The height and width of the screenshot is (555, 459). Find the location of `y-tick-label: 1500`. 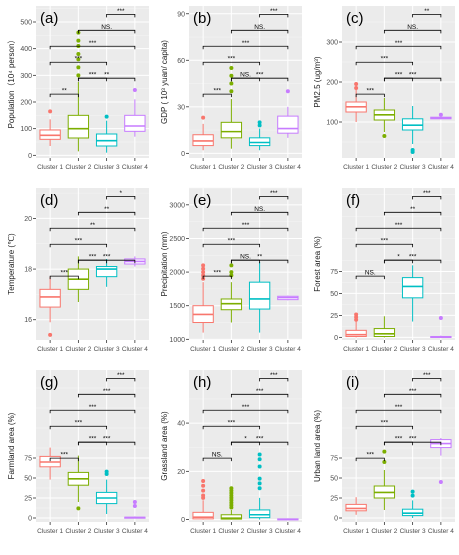

y-tick-label: 1500 is located at coordinates (177, 306).